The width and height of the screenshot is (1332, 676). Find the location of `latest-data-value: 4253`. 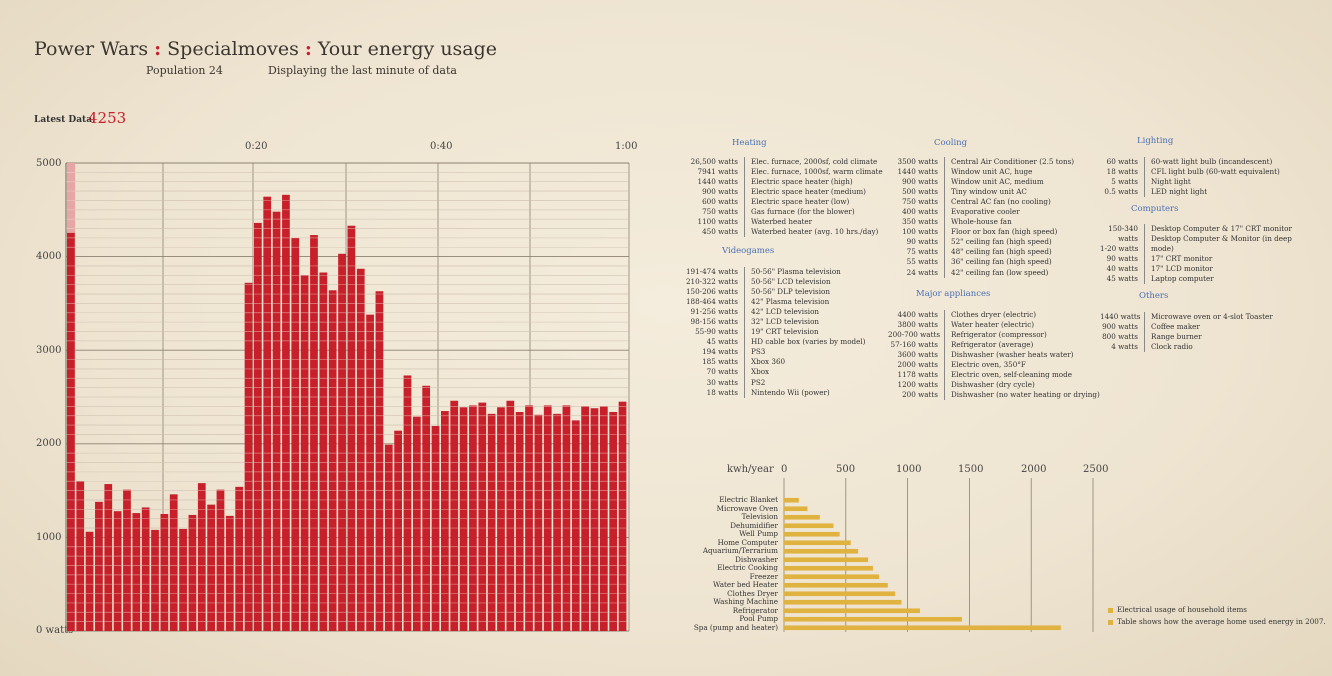

latest-data-value: 4253 is located at coordinates (107, 118).